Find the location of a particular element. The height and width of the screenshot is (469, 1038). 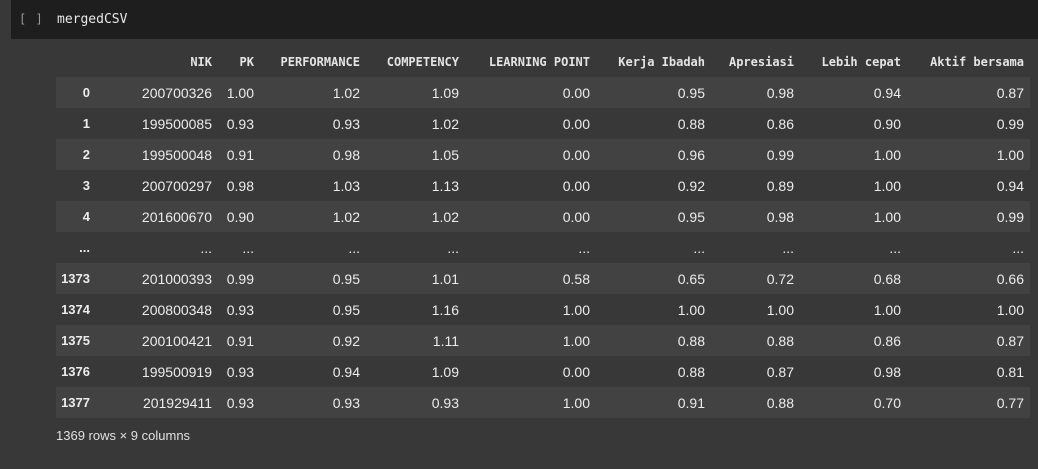

column-header: Apresiasi is located at coordinates (761, 61).